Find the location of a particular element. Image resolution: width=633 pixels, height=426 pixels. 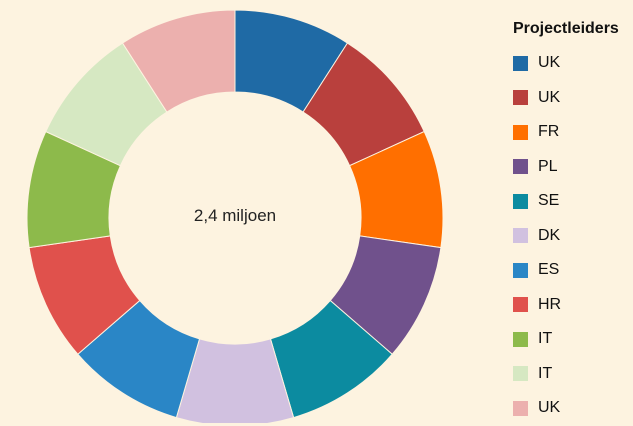

legend-items: UK UK FR PL SE DK ES HR IT IT UK is located at coordinates (566, 236).